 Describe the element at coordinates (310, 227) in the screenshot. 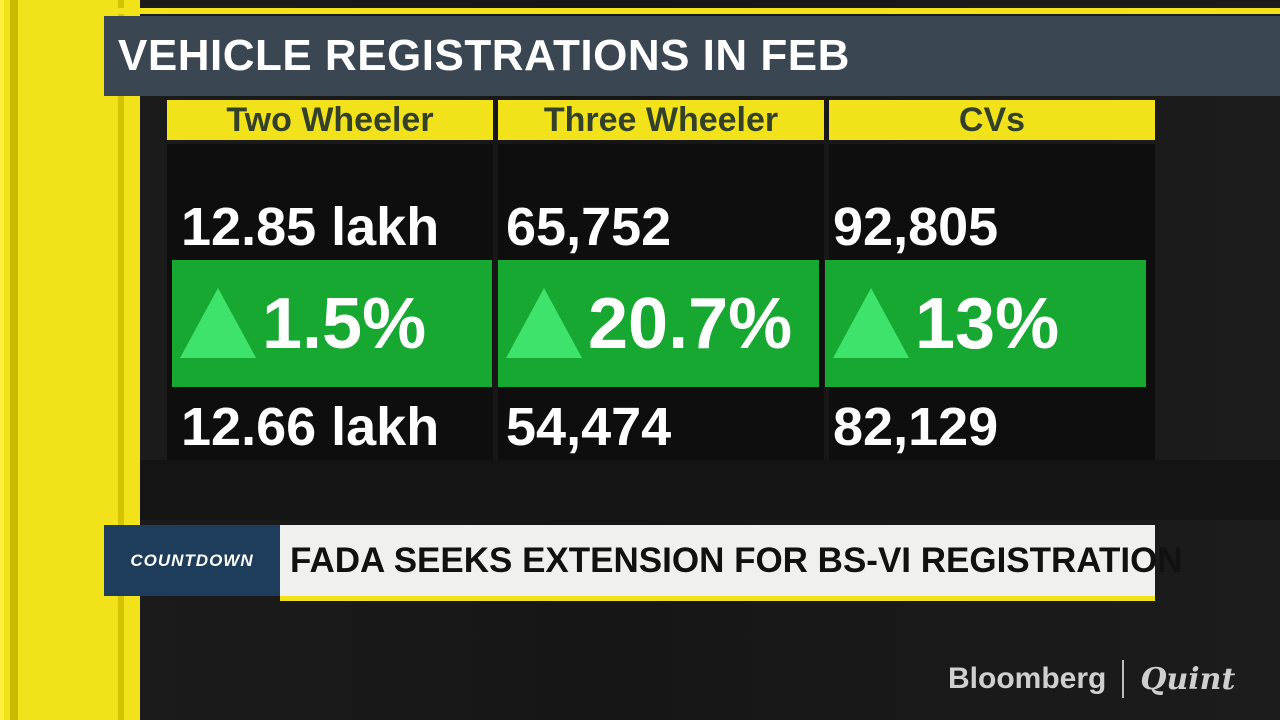

I see `current-value: 12.85 lakh` at that location.